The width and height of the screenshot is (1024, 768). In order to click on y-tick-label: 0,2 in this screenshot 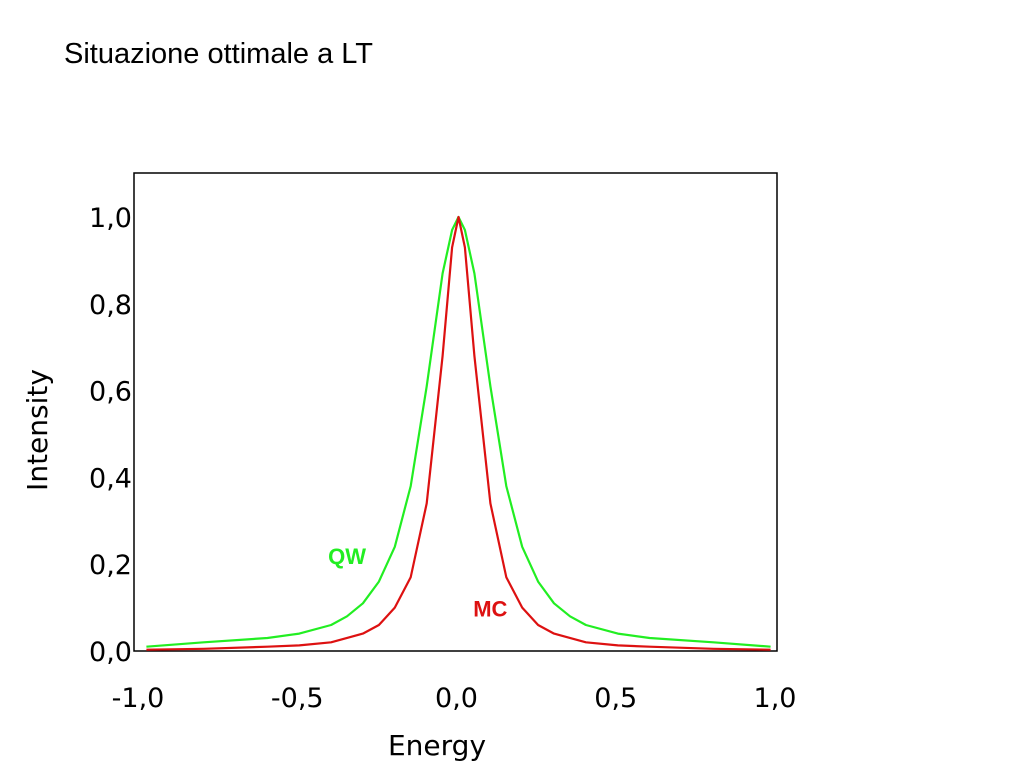, I will do `click(110, 565)`.